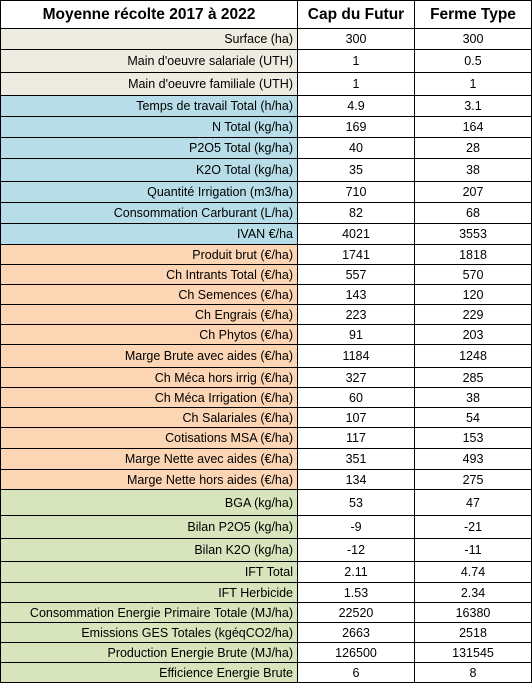 Image resolution: width=532 pixels, height=683 pixels. What do you see at coordinates (473, 192) in the screenshot?
I see `ferme-type-value: 207` at bounding box center [473, 192].